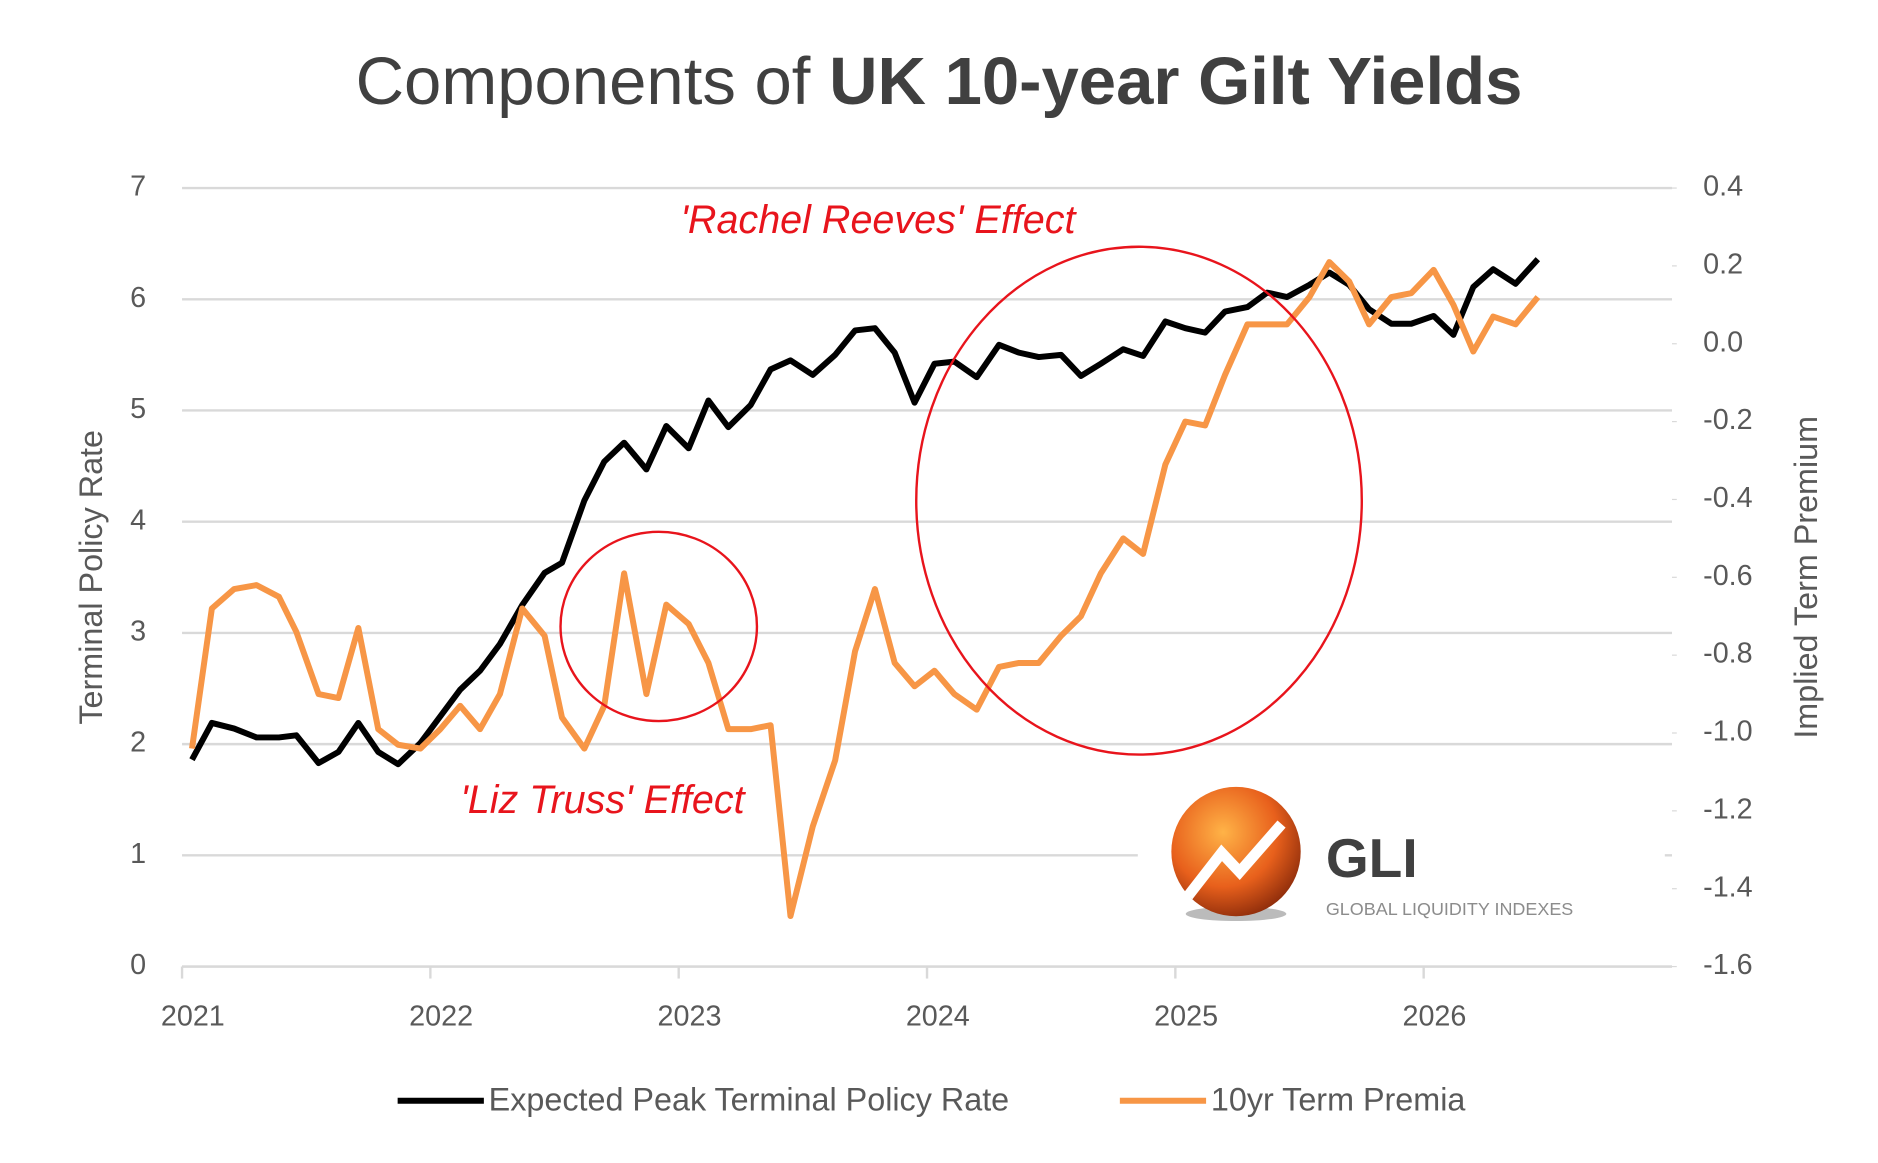  What do you see at coordinates (1728, 420) in the screenshot?
I see `y2-tick-label: -0.2` at bounding box center [1728, 420].